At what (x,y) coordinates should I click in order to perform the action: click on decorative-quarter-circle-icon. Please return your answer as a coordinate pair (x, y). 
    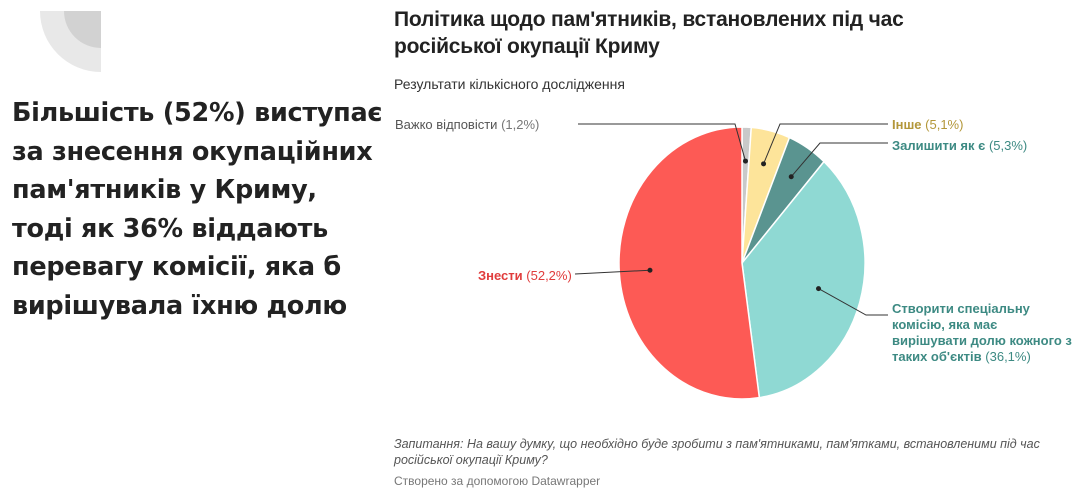
    Looking at the image, I should click on (70, 41).